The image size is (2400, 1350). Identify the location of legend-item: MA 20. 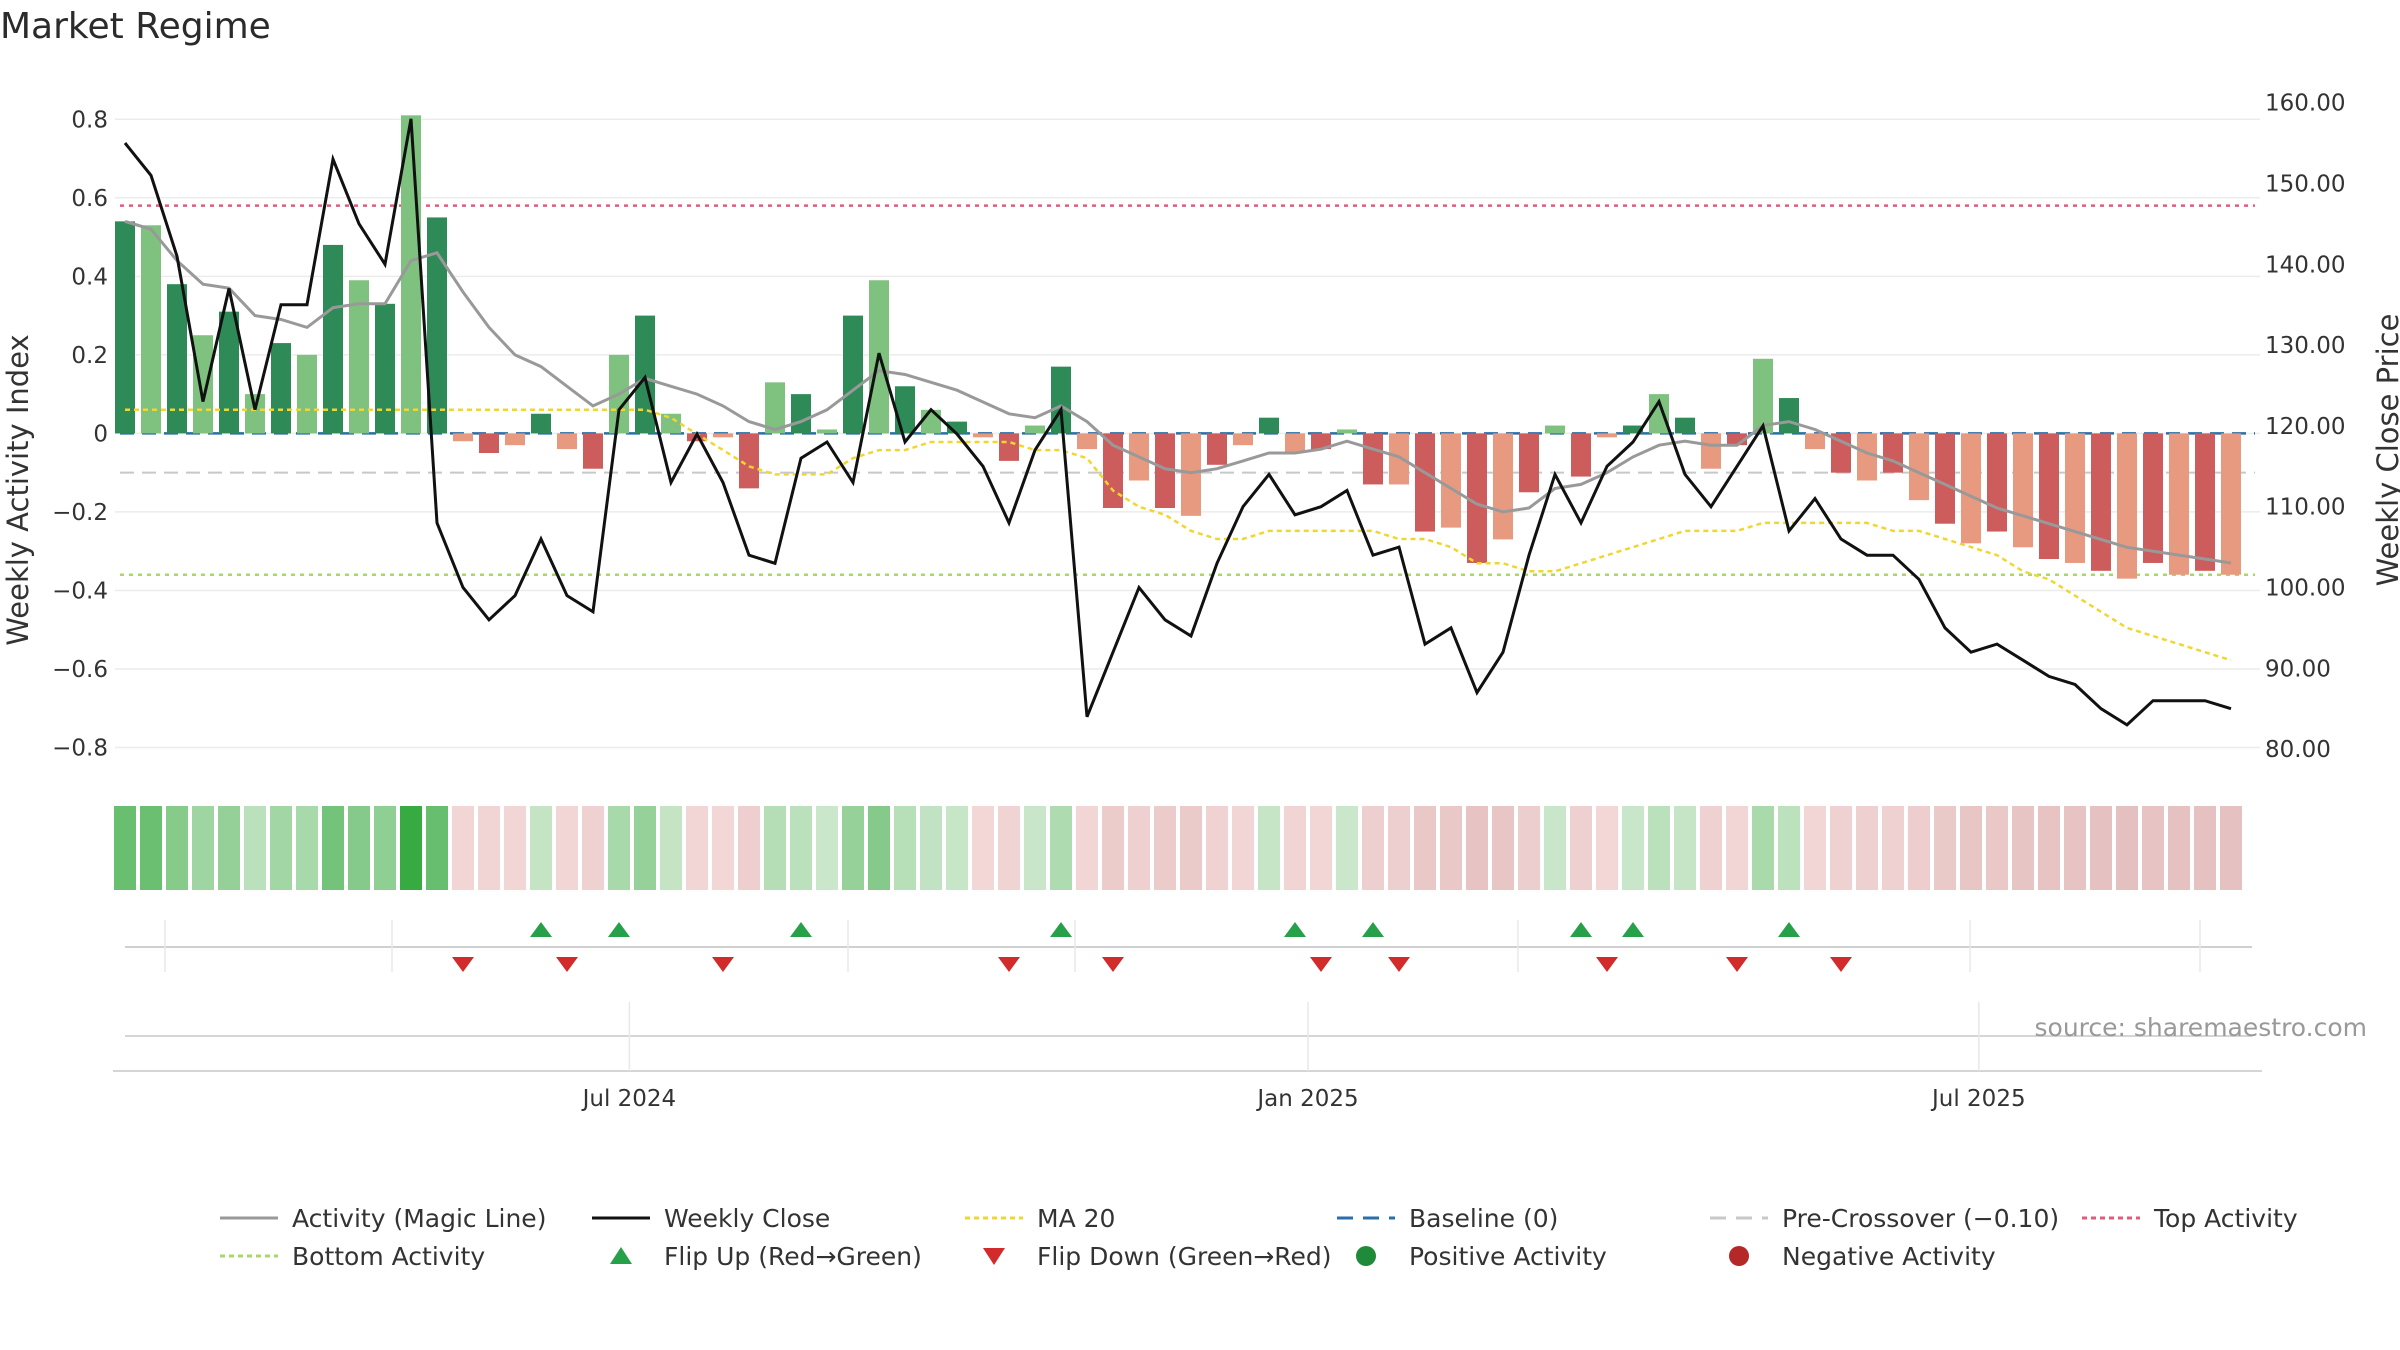
(1040, 1218).